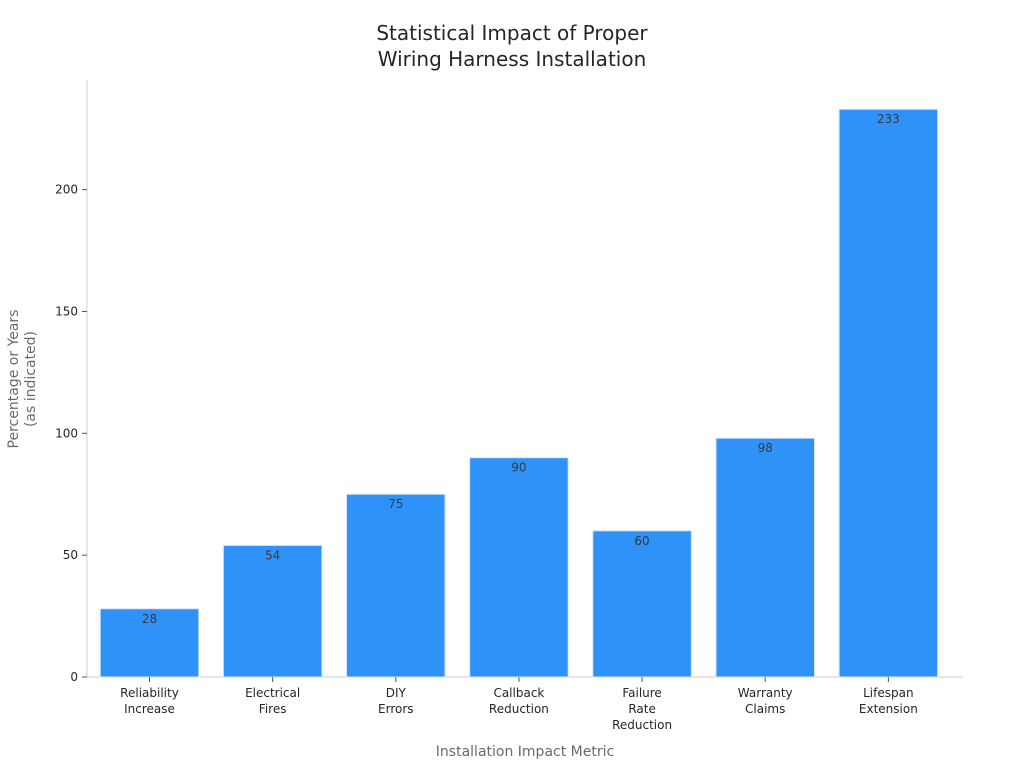 The height and width of the screenshot is (768, 1024). I want to click on y-tick-label: 0, so click(74, 677).